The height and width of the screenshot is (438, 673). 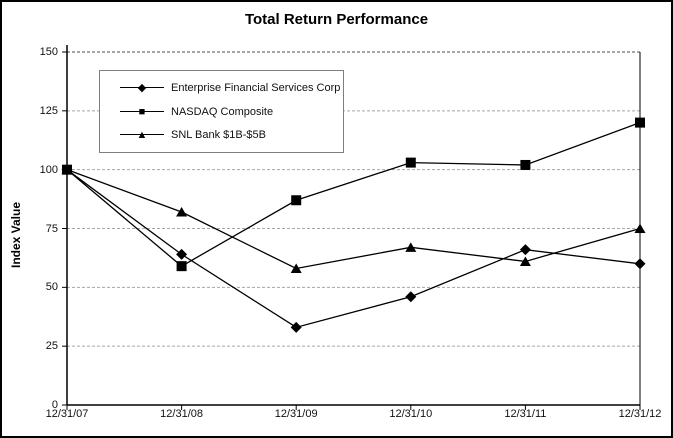 I want to click on y-tick-label: 125, so click(x=48, y=110).